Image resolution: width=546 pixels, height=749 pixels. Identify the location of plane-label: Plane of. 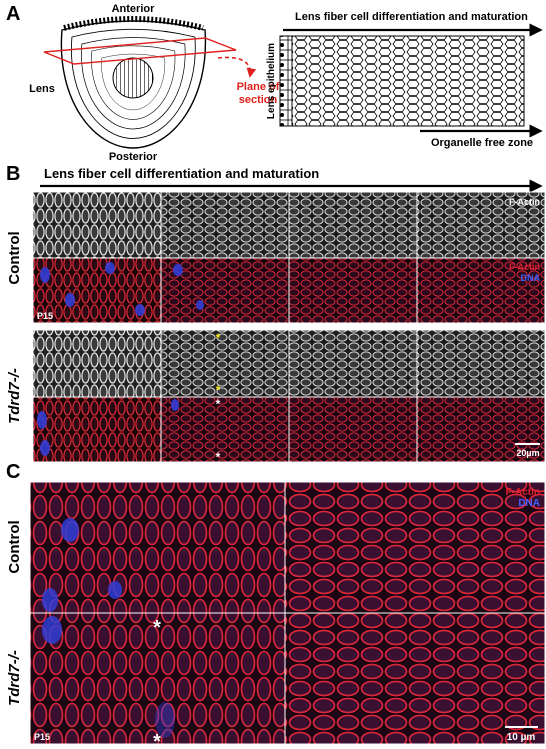
(258, 87).